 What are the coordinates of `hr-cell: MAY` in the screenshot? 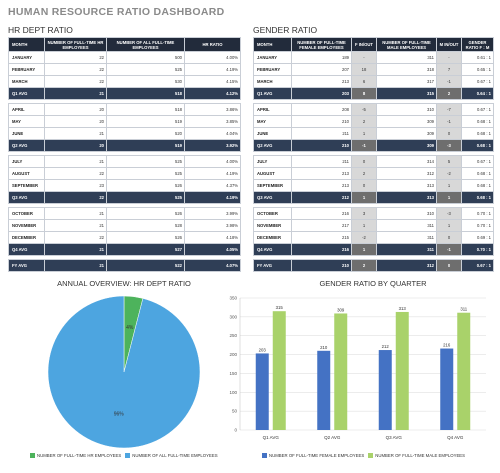 It's located at (26, 121).